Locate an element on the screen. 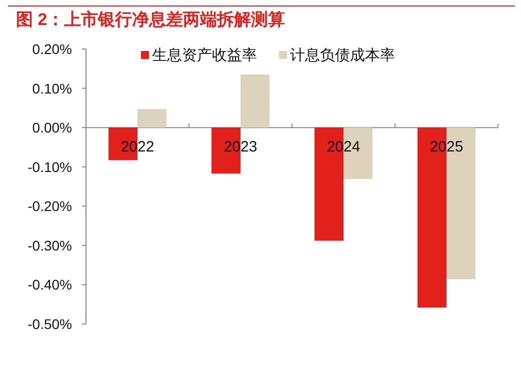 The width and height of the screenshot is (521, 387). y-tick-label: 0.10% is located at coordinates (52, 88).